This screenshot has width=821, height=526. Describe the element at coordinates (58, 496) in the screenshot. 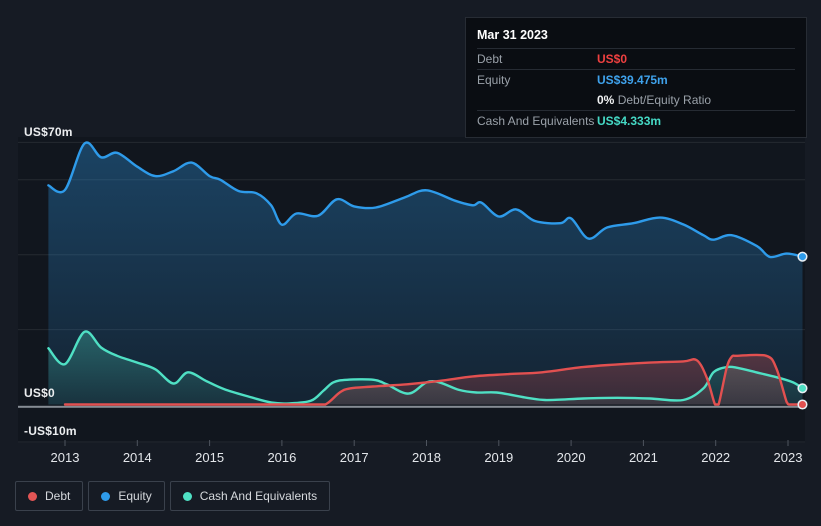

I see `legend-debt-label: Debt` at that location.